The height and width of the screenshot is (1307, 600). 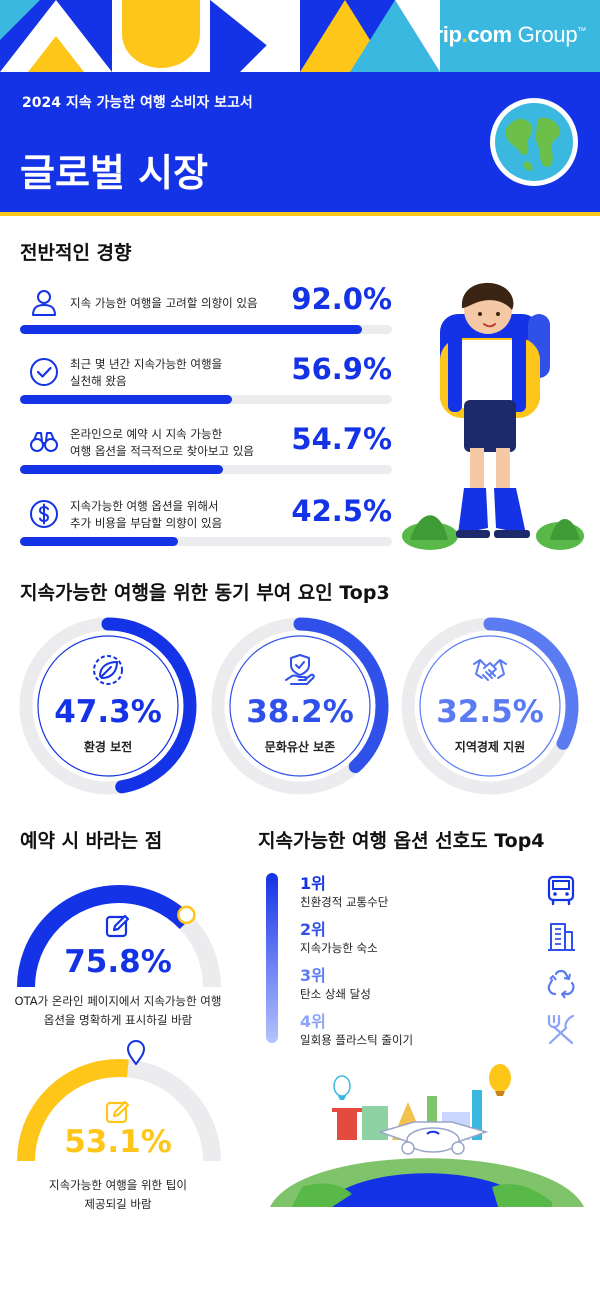 I want to click on trend-row: 최근 몇 년간 지속가능한 여행을 실천해 왔음 56.9%, so click(x=206, y=382).